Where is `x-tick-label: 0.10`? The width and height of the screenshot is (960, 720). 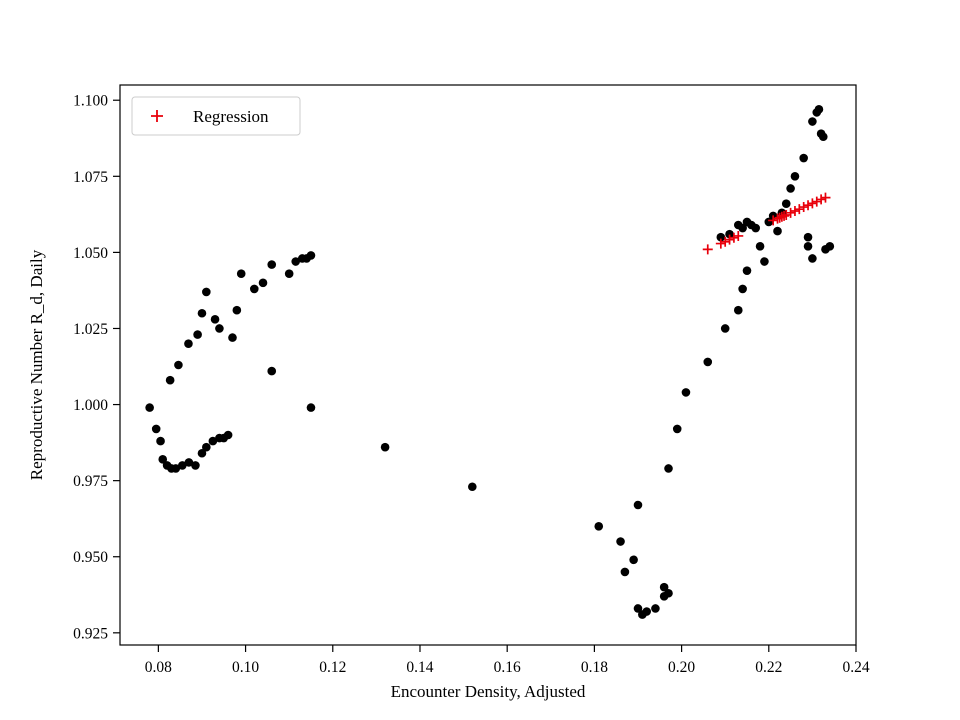
x-tick-label: 0.10 is located at coordinates (245, 667).